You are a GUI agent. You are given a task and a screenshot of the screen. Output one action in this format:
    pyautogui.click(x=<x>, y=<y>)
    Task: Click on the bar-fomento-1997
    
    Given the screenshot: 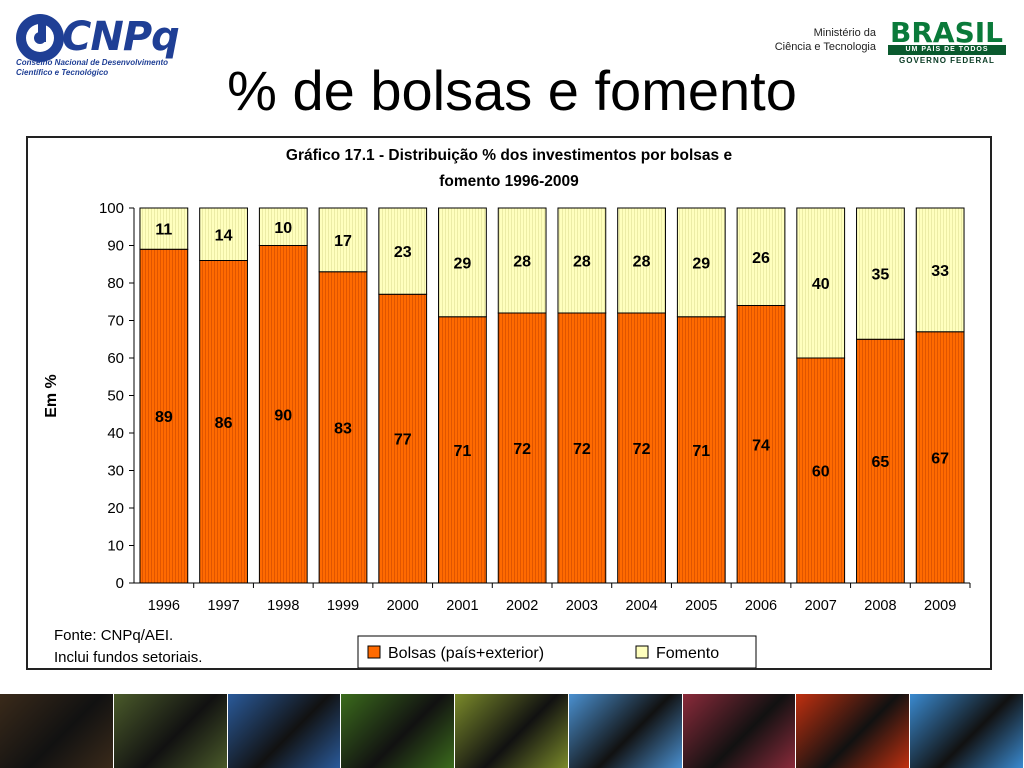 What is the action you would take?
    pyautogui.click(x=223, y=234)
    